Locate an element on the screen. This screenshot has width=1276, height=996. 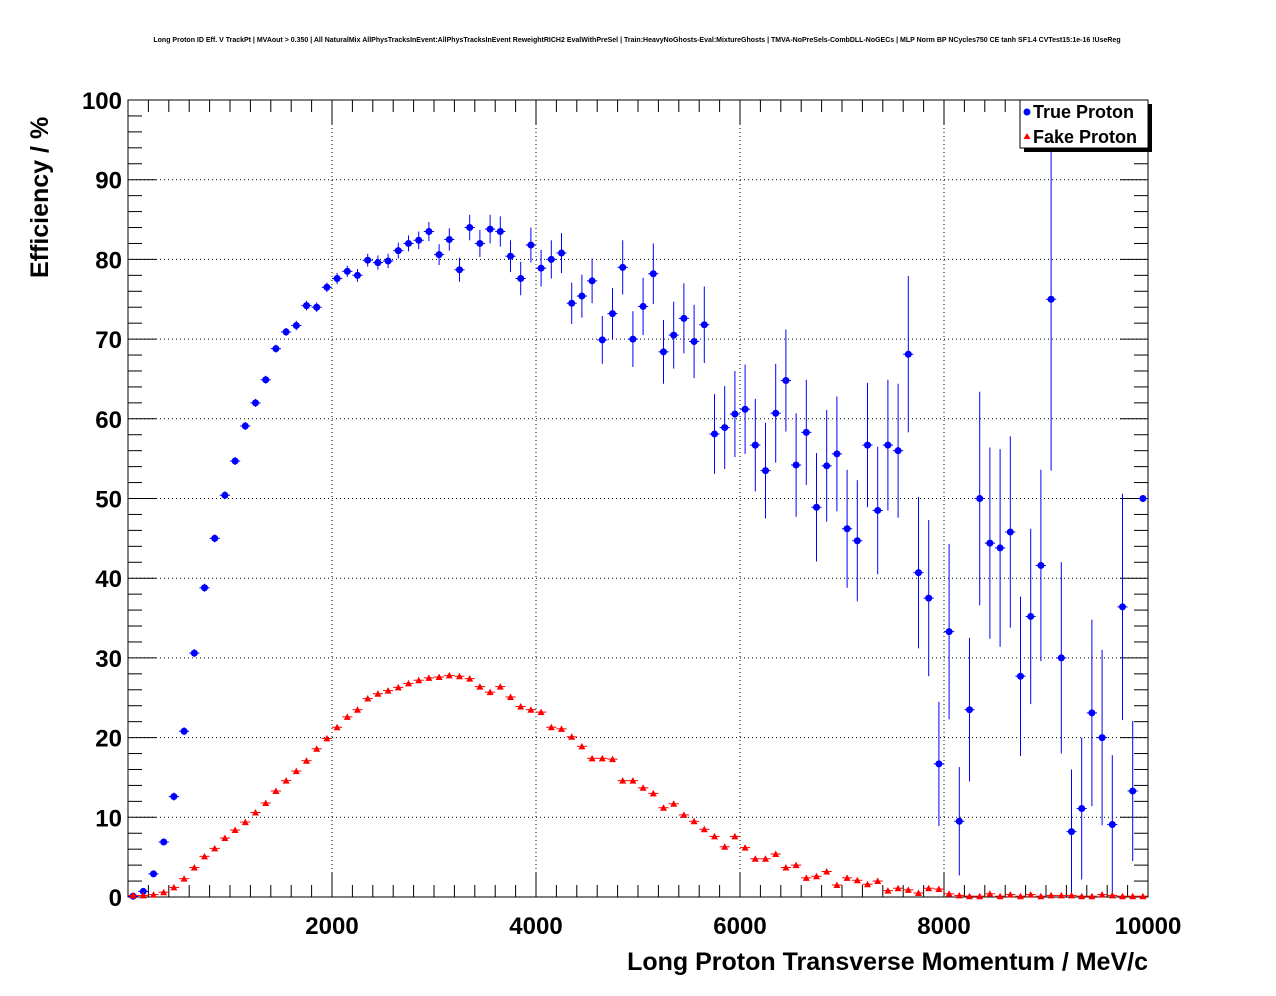
y-tick-label: 70 is located at coordinates (108, 340).